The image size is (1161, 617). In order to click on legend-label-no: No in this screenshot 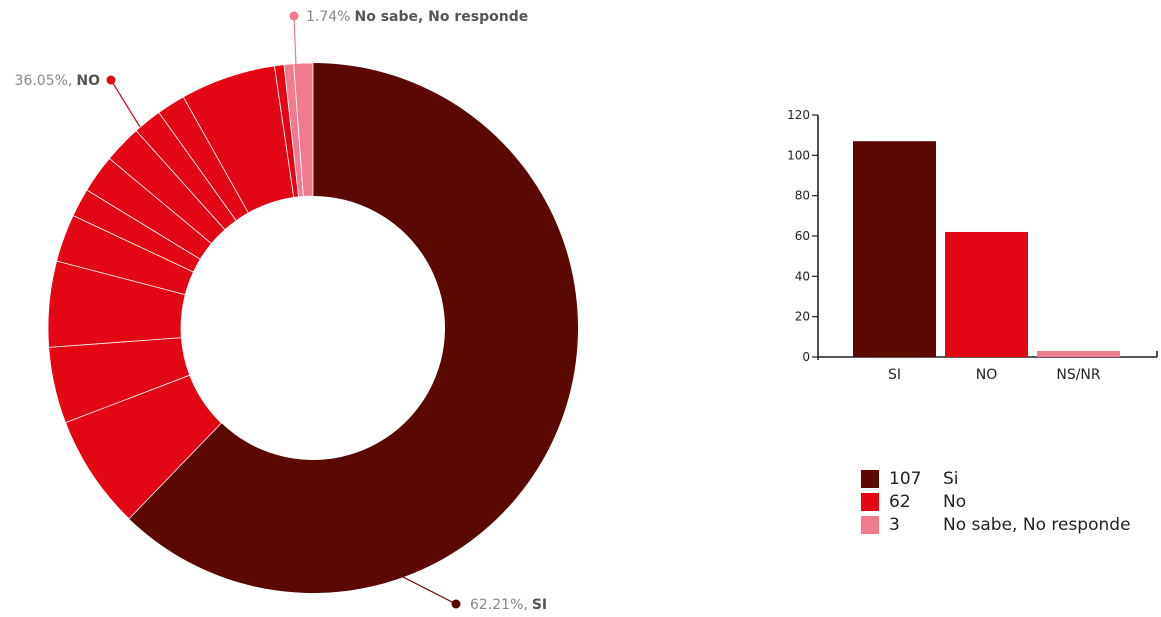, I will do `click(955, 501)`.